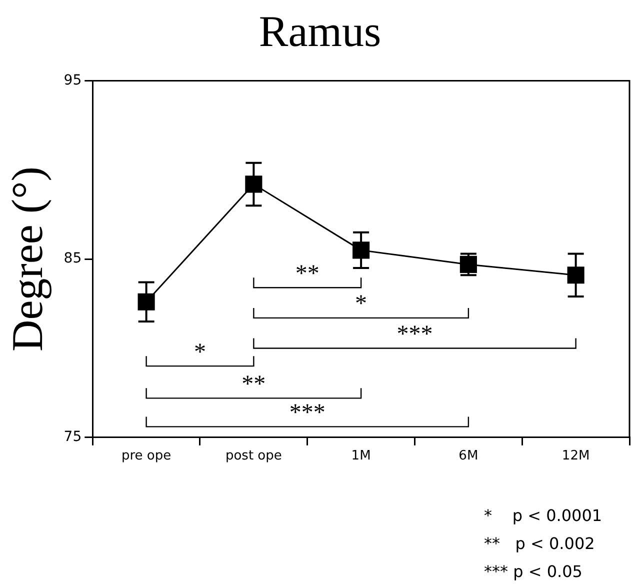 Image resolution: width=642 pixels, height=585 pixels. Describe the element at coordinates (73, 80) in the screenshot. I see `y-tick-label: 95` at that location.